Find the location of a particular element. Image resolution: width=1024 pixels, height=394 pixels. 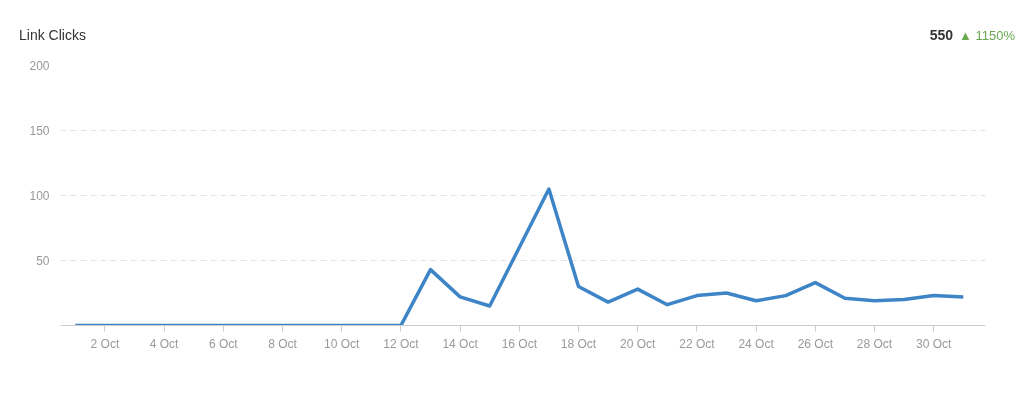

x-tick-label: 30 Oct is located at coordinates (934, 343).